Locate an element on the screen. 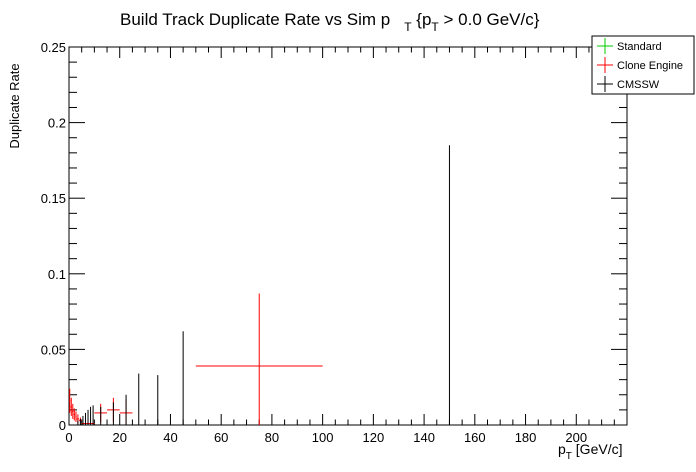  legend-entry: CMSSW is located at coordinates (628, 84).